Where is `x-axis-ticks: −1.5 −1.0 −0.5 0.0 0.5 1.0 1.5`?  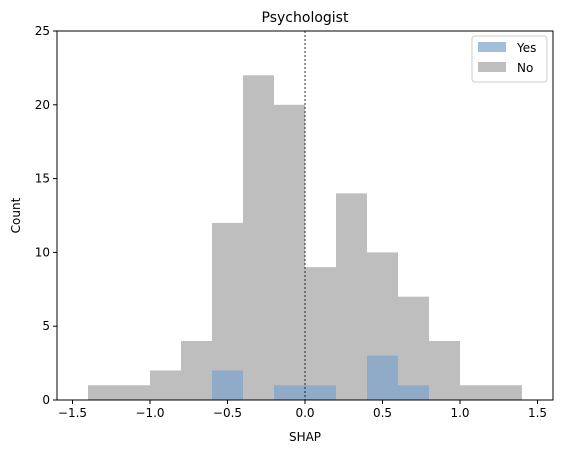 x-axis-ticks: −1.5 −1.0 −0.5 0.0 0.5 1.0 1.5 is located at coordinates (302, 410).